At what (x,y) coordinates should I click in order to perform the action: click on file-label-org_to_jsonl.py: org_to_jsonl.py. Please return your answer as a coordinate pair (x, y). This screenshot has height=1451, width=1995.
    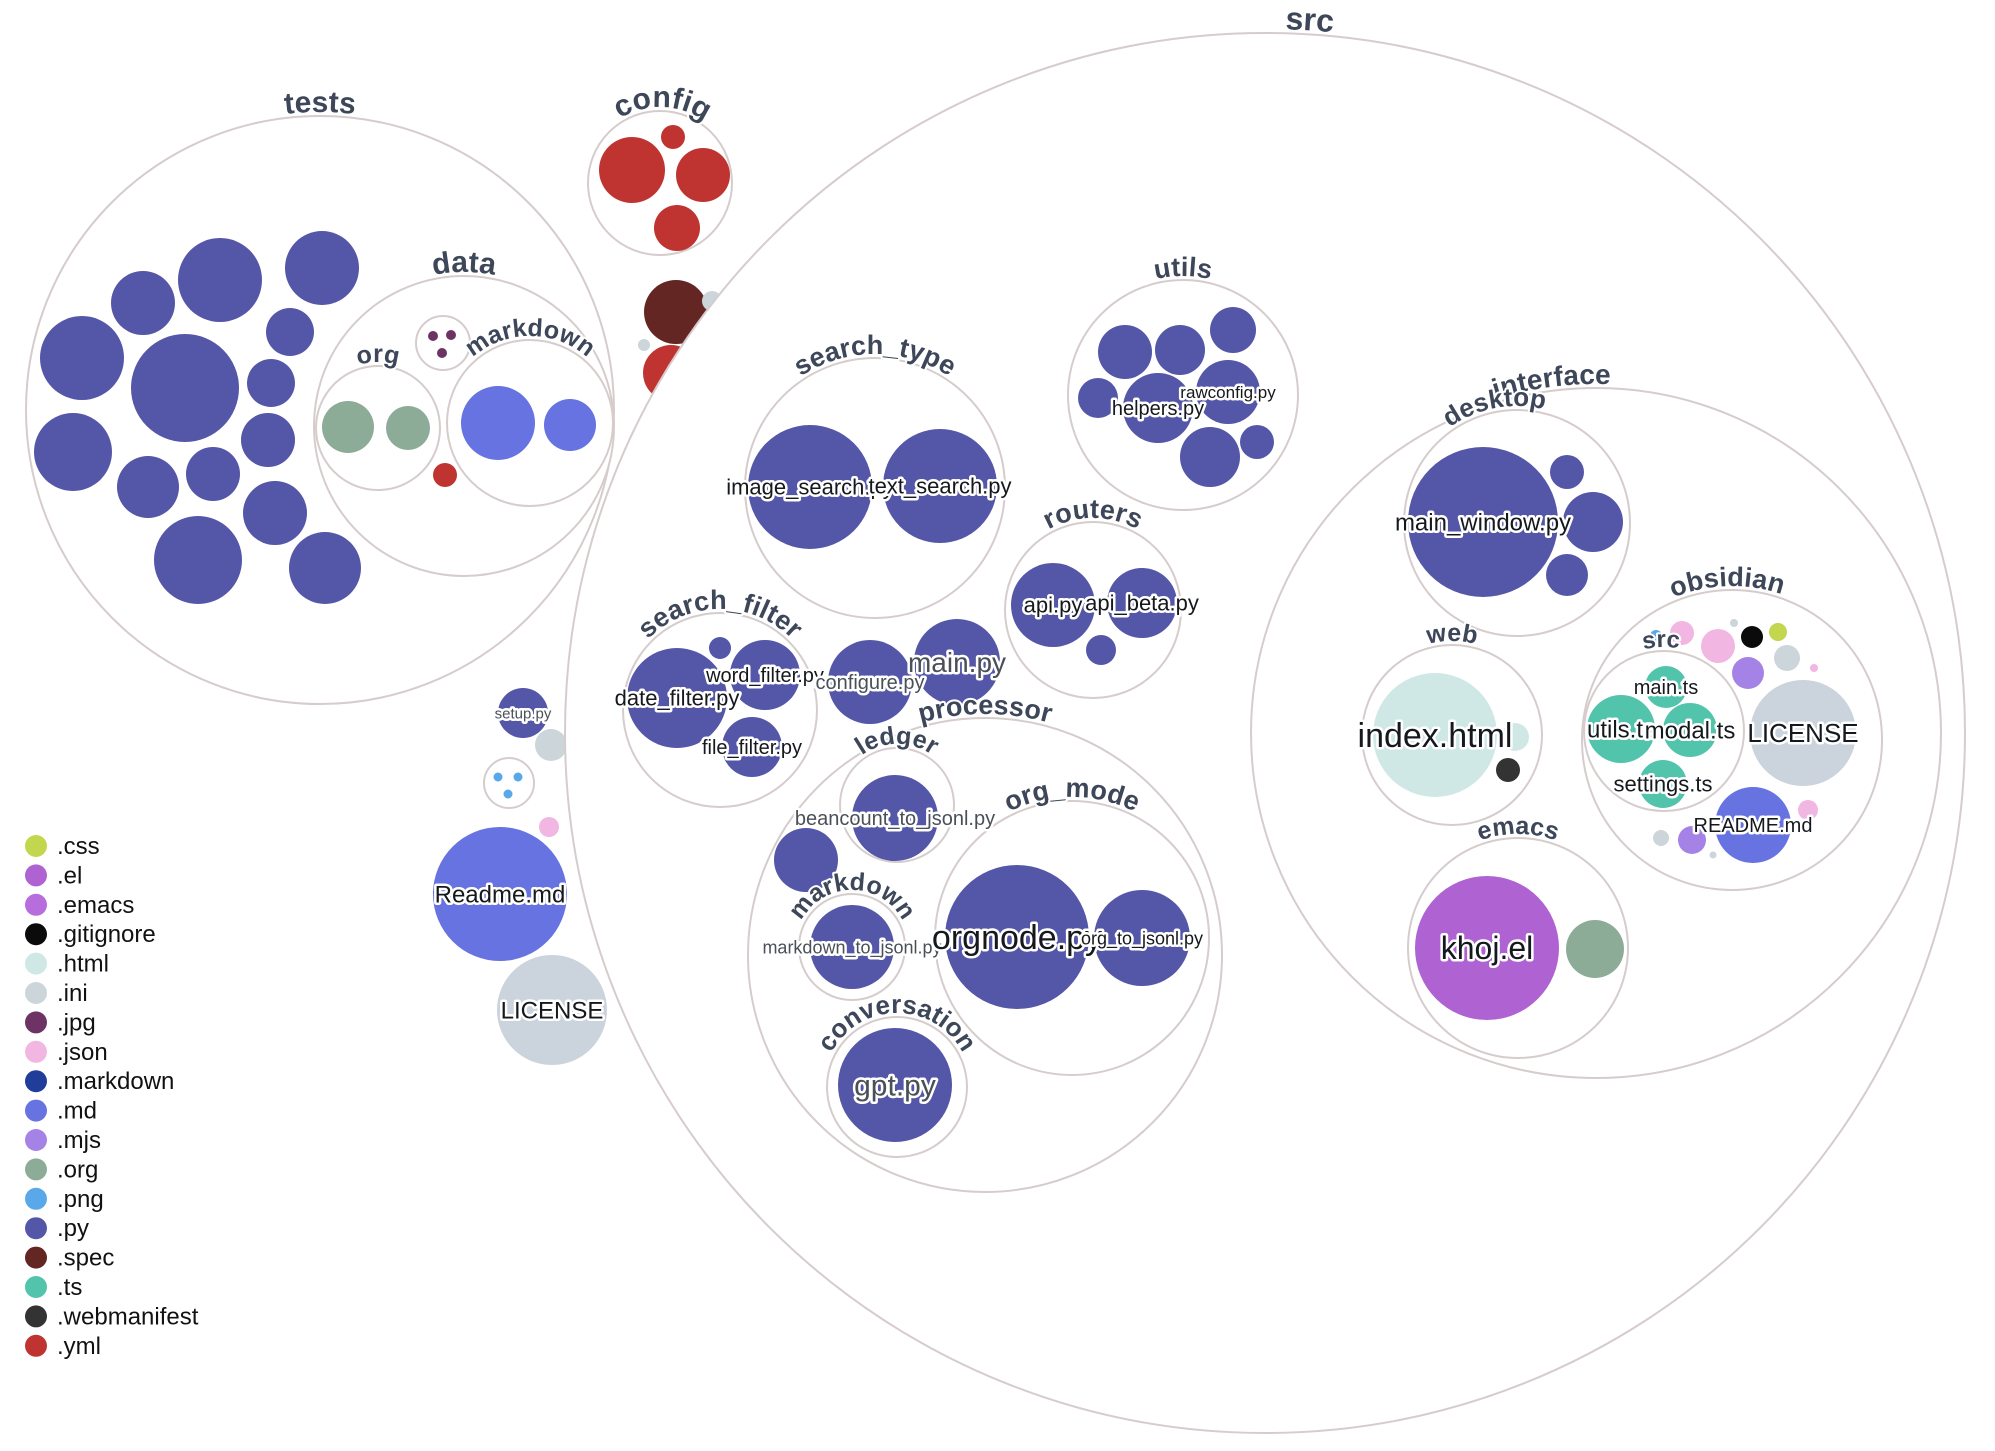
    Looking at the image, I should click on (1142, 938).